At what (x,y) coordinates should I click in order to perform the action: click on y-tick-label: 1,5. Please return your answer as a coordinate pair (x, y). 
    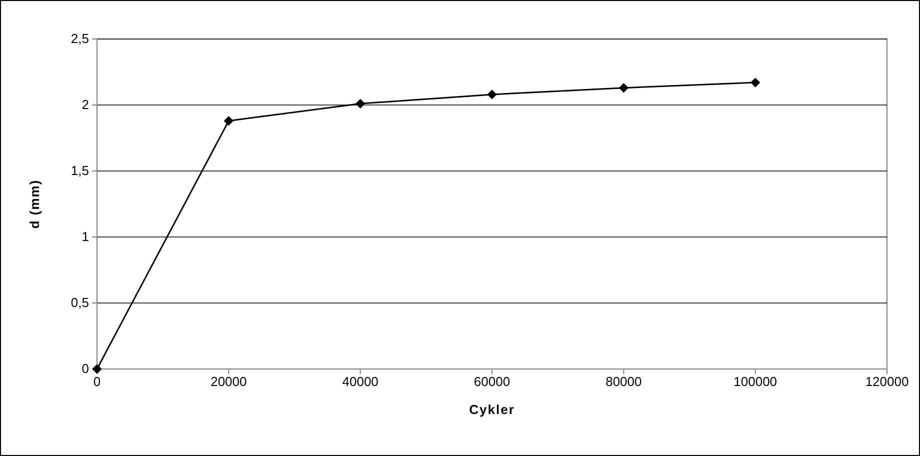
    Looking at the image, I should click on (79, 170).